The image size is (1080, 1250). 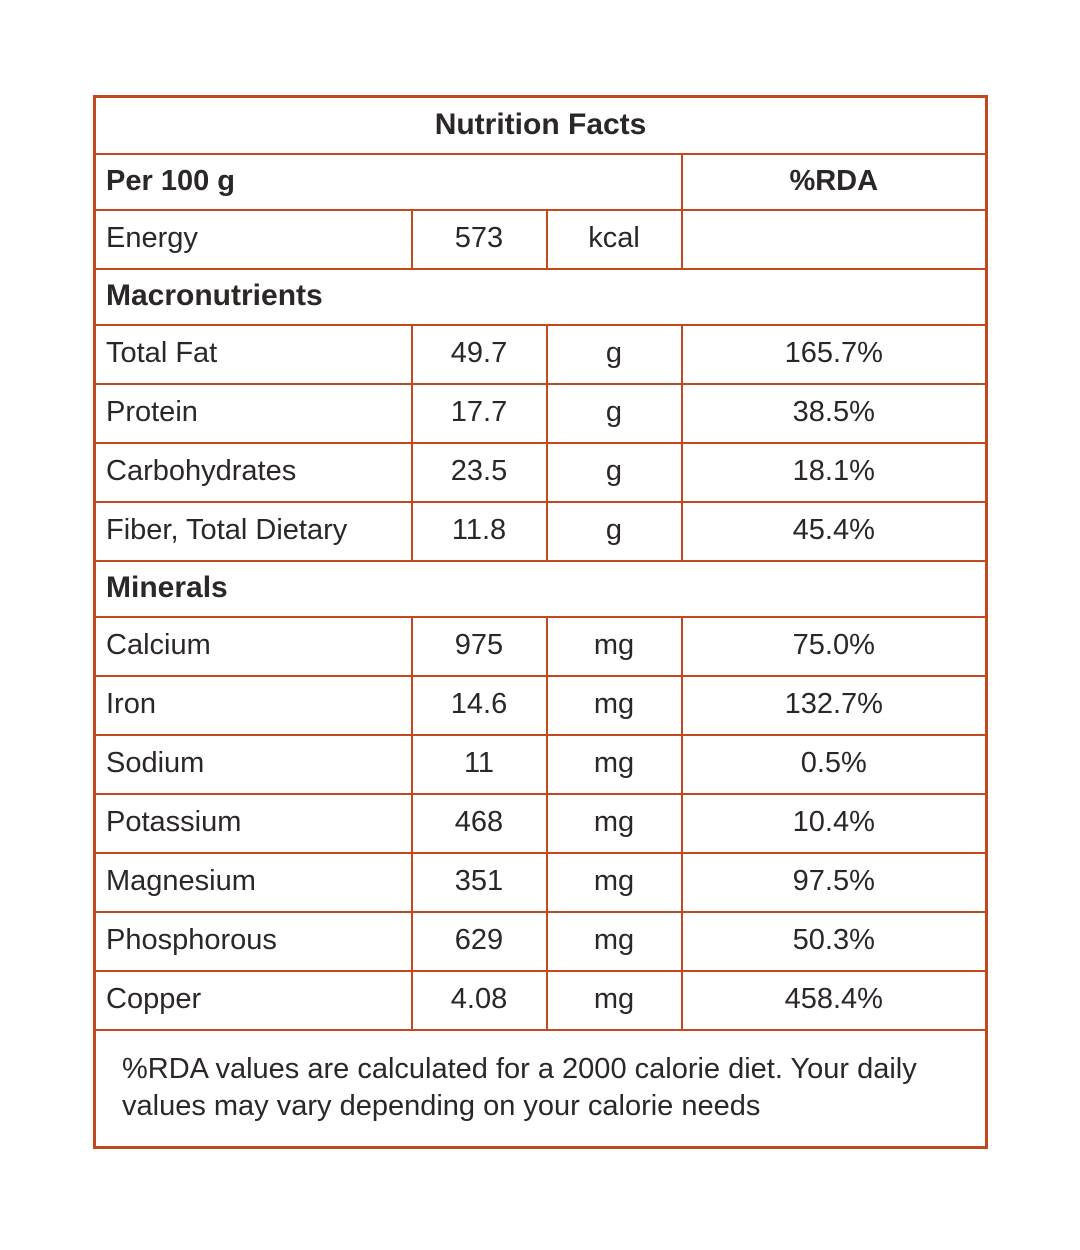 I want to click on table-row: Total Fat 49.7 g 165.7%, so click(x=540, y=354).